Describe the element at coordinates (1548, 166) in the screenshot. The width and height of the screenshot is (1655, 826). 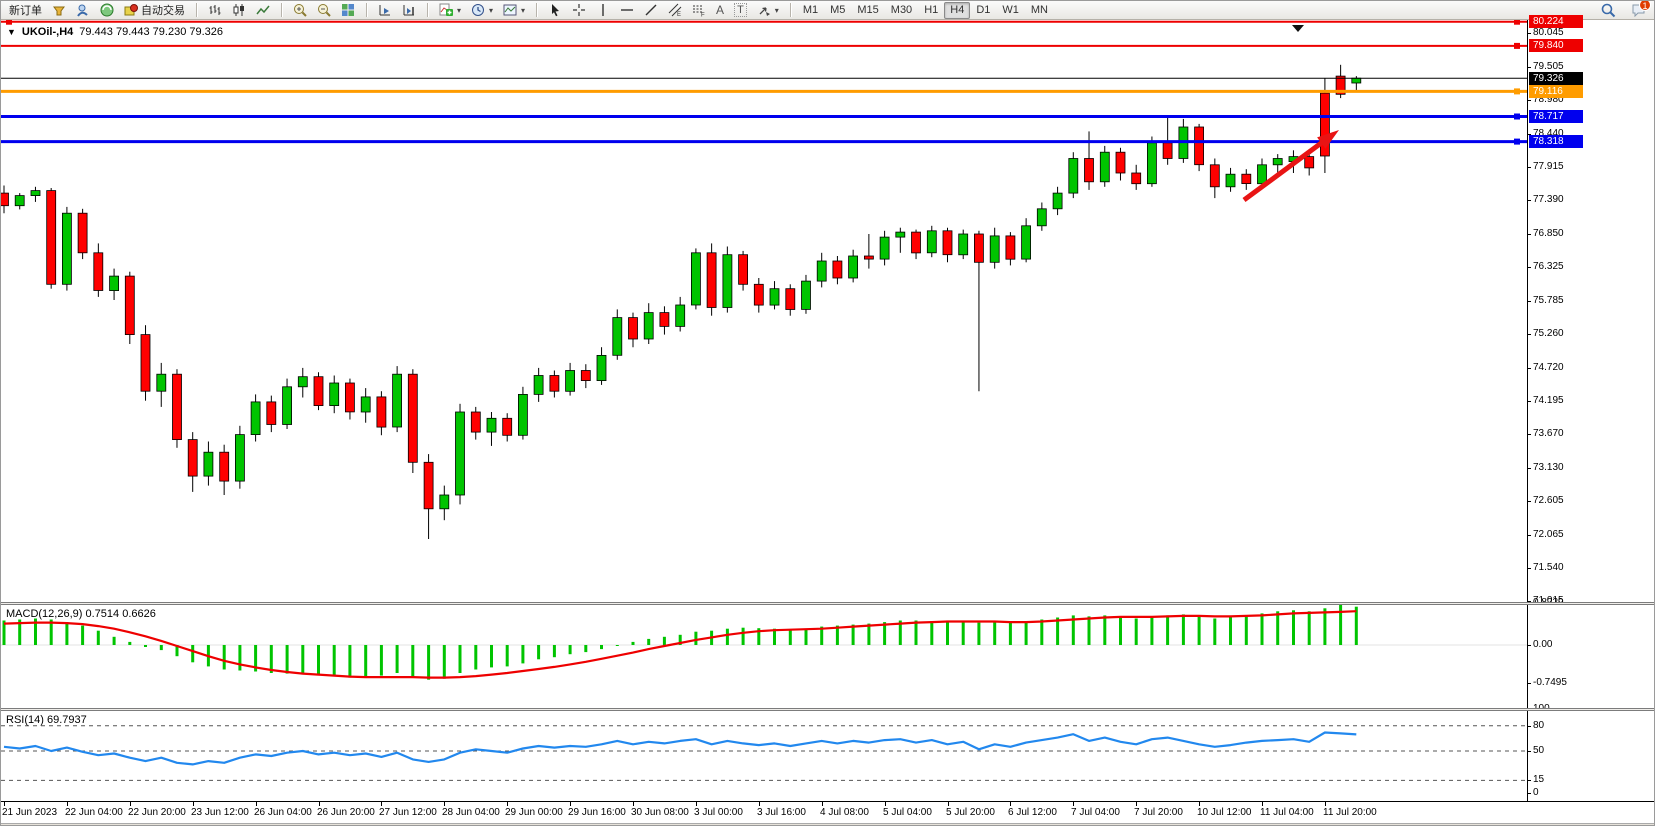
I see `price-tick-label: 77.915` at that location.